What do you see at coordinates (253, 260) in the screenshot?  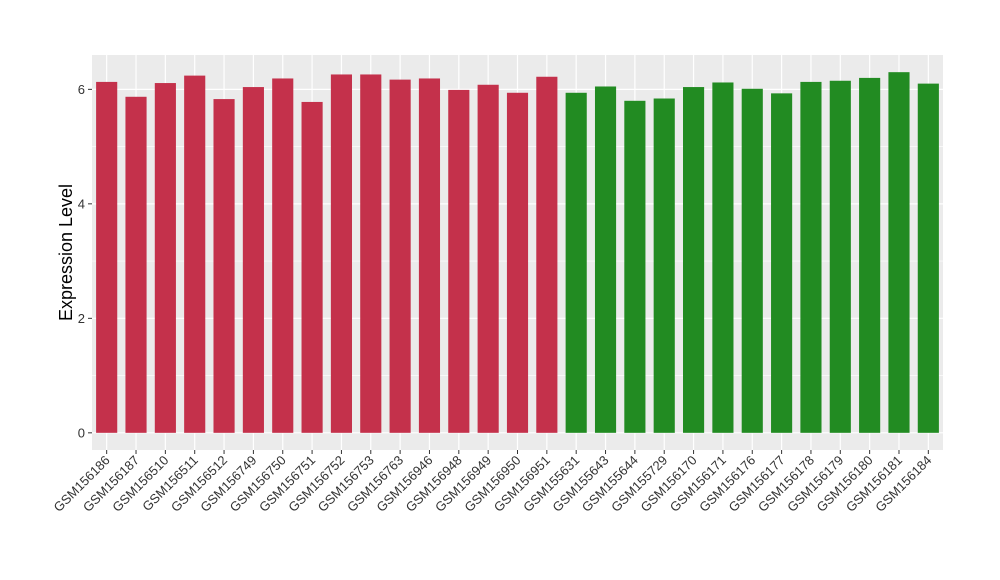 I see `bar-GSM156749` at bounding box center [253, 260].